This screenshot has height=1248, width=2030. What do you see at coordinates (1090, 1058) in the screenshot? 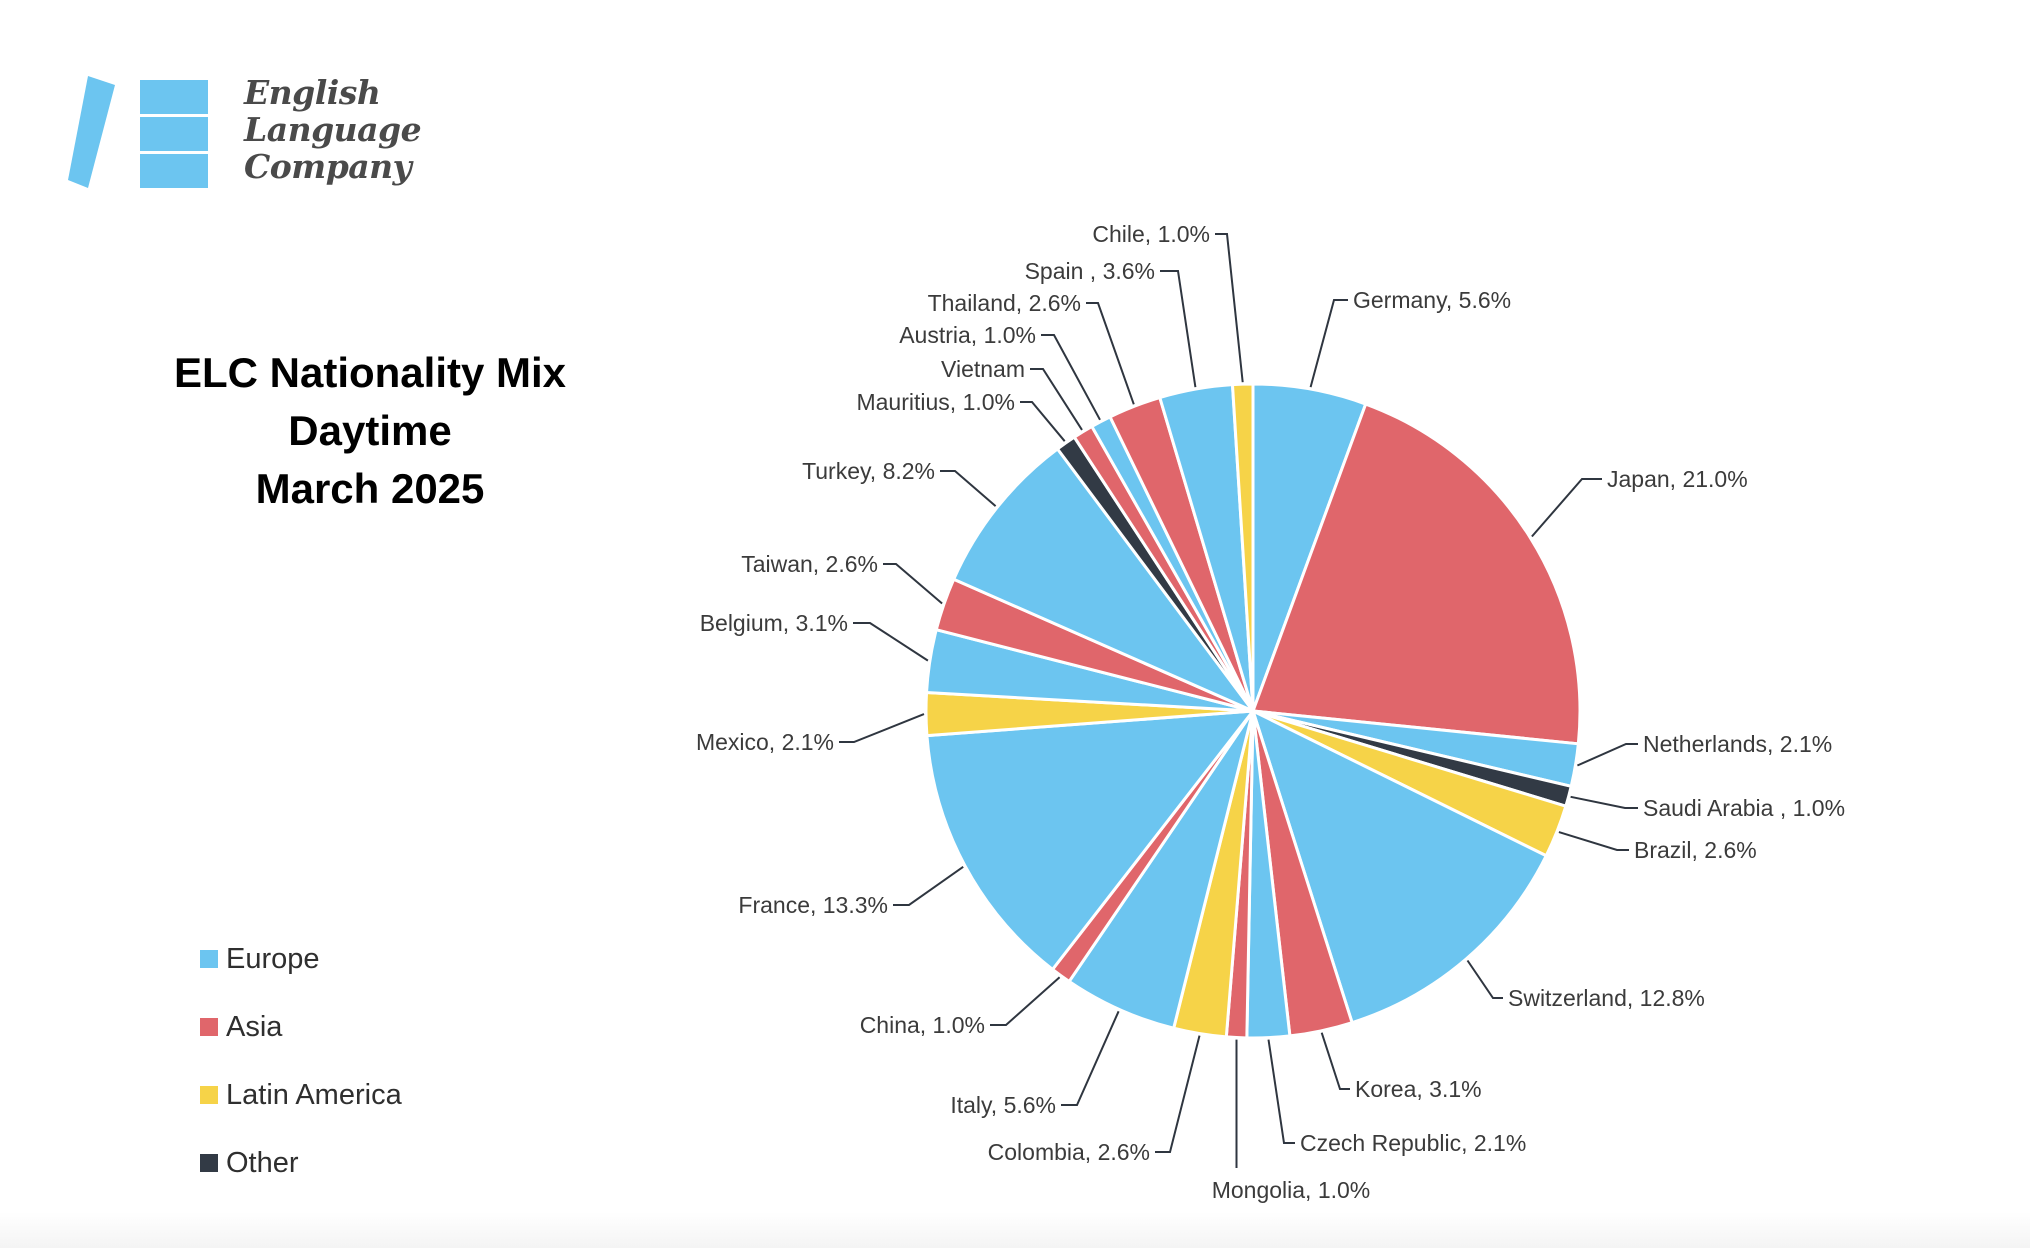
I see `leader-line-italy` at bounding box center [1090, 1058].